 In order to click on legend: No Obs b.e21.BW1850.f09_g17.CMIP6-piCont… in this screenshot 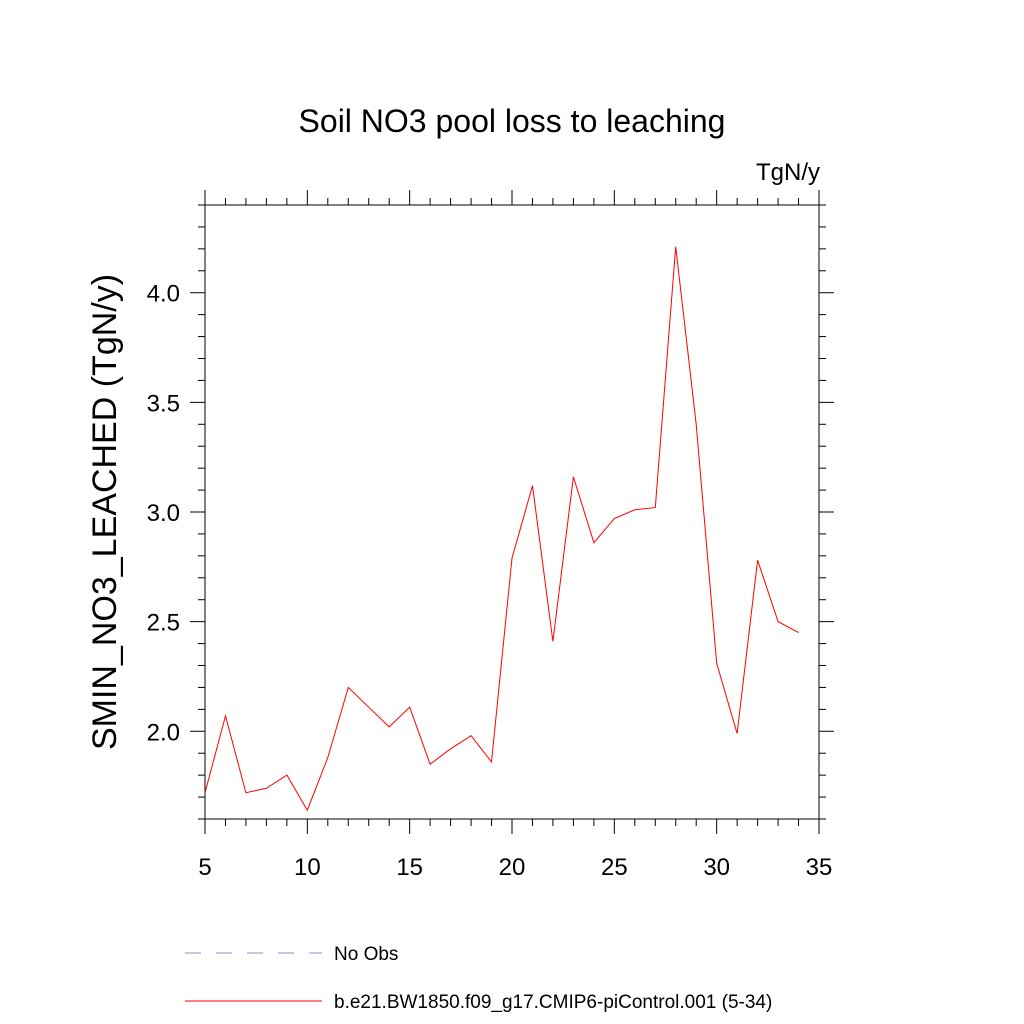, I will do `click(478, 978)`.